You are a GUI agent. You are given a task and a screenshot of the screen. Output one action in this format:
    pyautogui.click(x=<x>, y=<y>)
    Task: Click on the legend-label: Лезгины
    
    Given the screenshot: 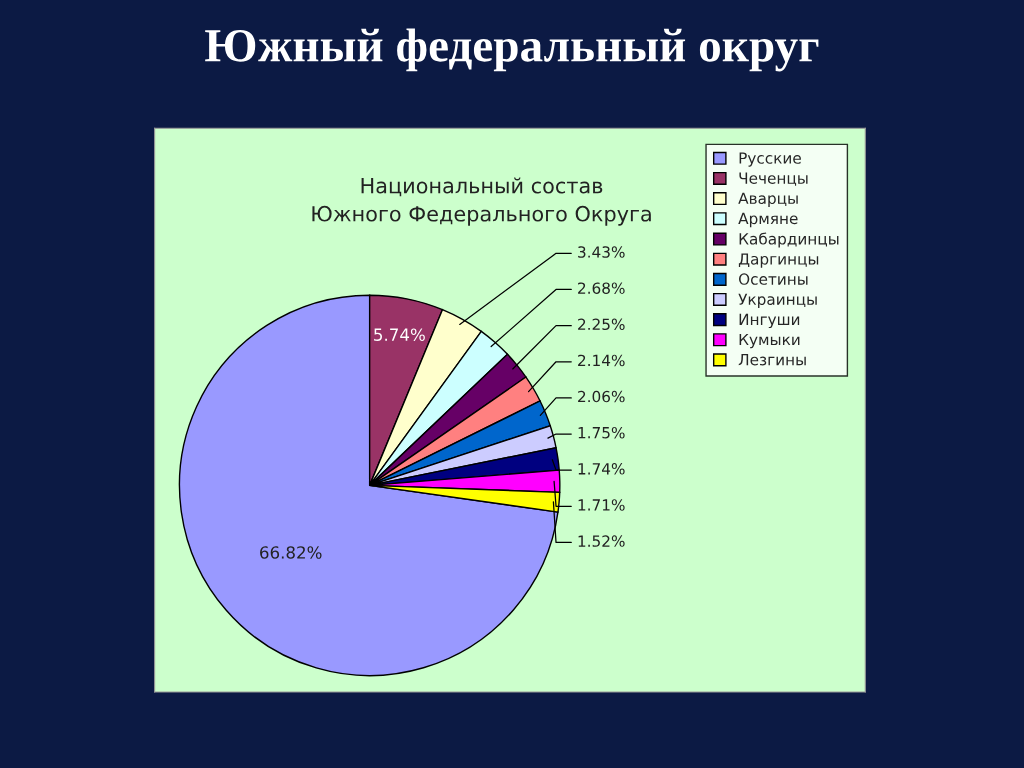 What is the action you would take?
    pyautogui.click(x=772, y=360)
    